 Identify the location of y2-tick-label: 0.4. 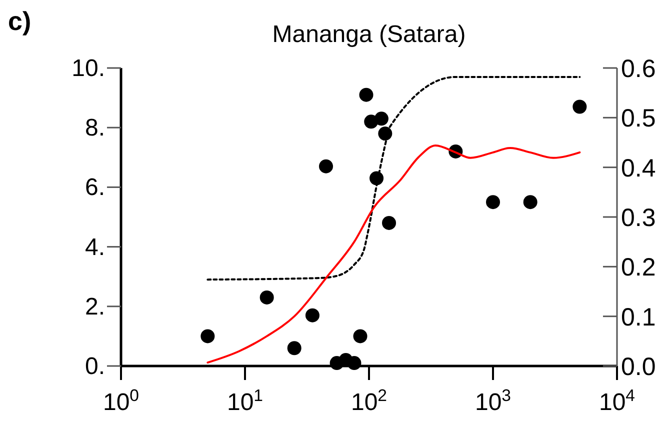
(638, 168).